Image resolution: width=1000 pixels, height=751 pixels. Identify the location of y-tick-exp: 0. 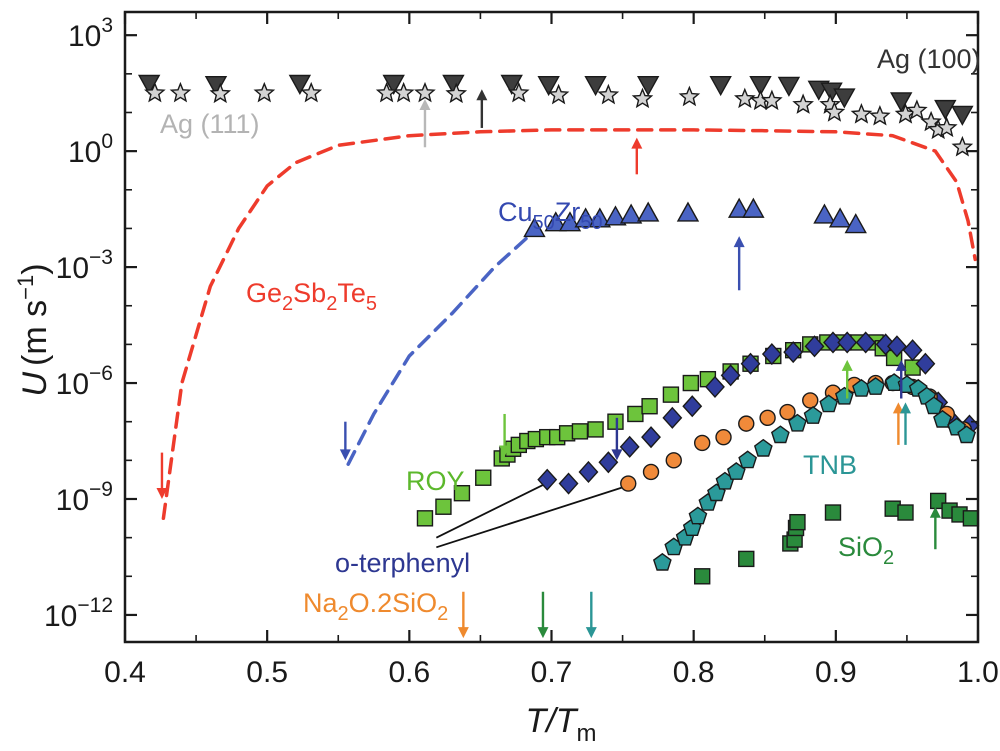
(107, 141).